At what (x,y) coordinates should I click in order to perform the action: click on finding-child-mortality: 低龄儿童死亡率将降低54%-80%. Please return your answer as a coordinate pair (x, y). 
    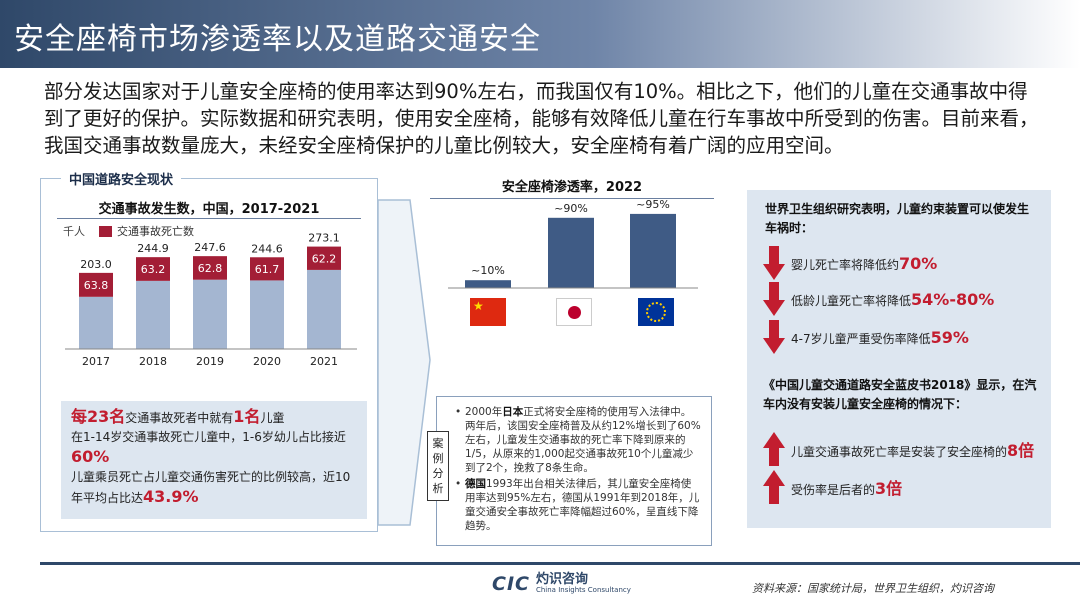
    Looking at the image, I should click on (878, 299).